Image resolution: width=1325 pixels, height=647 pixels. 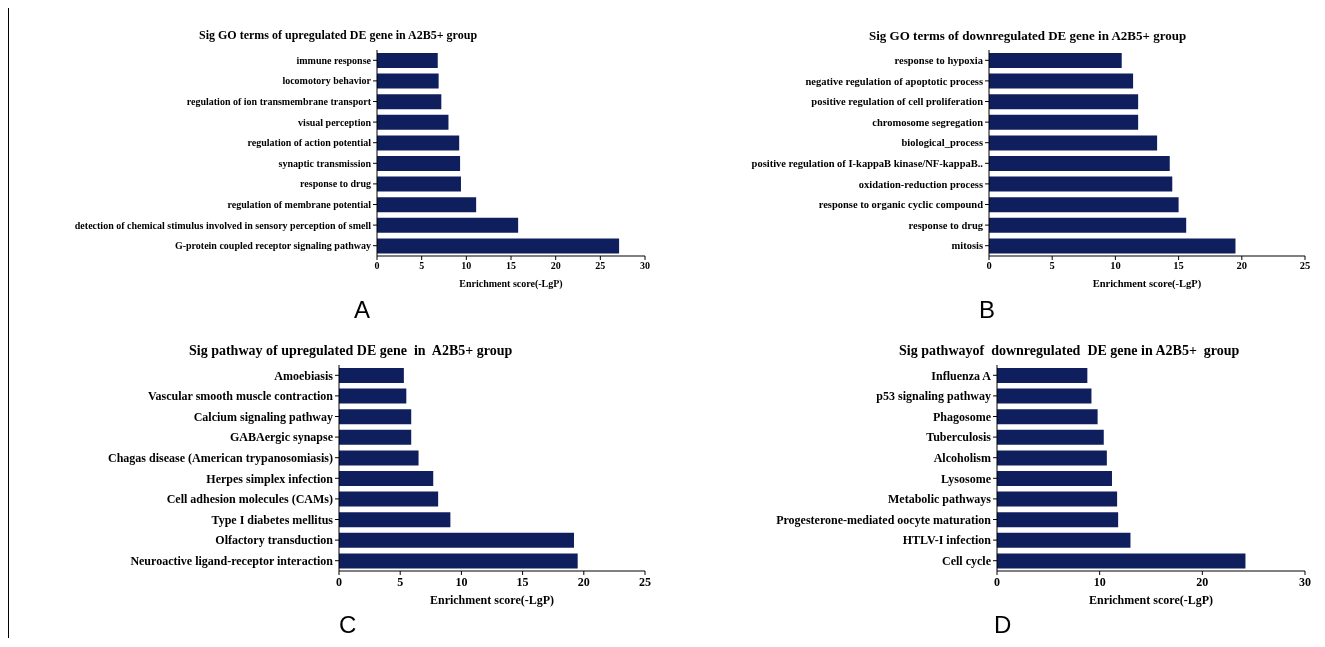 What do you see at coordinates (351, 351) in the screenshot?
I see `chart-title: Sig pathway of upregulated DE gene in A2B5+ group` at bounding box center [351, 351].